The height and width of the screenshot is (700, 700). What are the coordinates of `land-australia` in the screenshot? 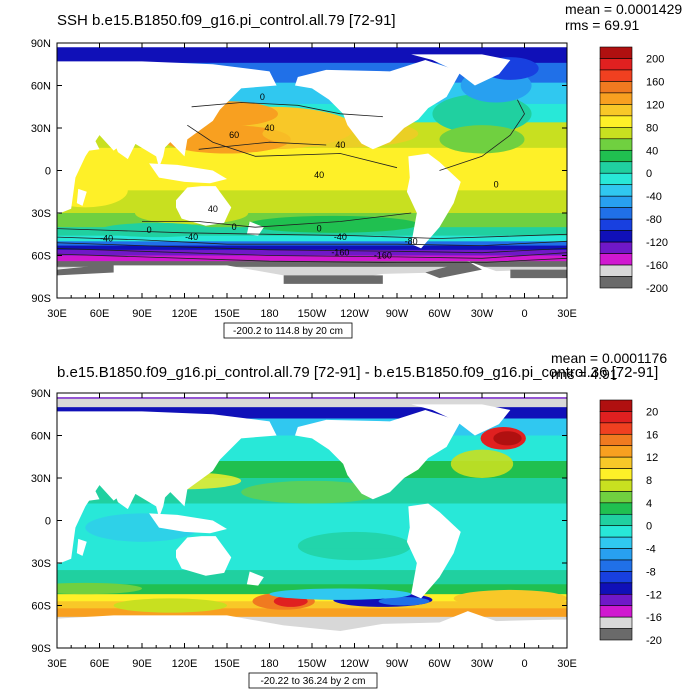 It's located at (204, 556).